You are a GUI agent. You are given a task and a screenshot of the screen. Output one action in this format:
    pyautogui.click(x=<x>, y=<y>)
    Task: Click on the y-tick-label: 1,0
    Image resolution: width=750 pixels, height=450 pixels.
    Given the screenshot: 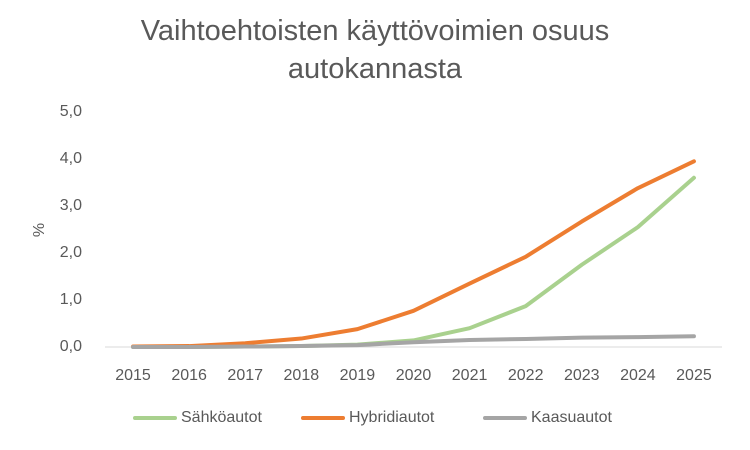 What is the action you would take?
    pyautogui.click(x=71, y=299)
    